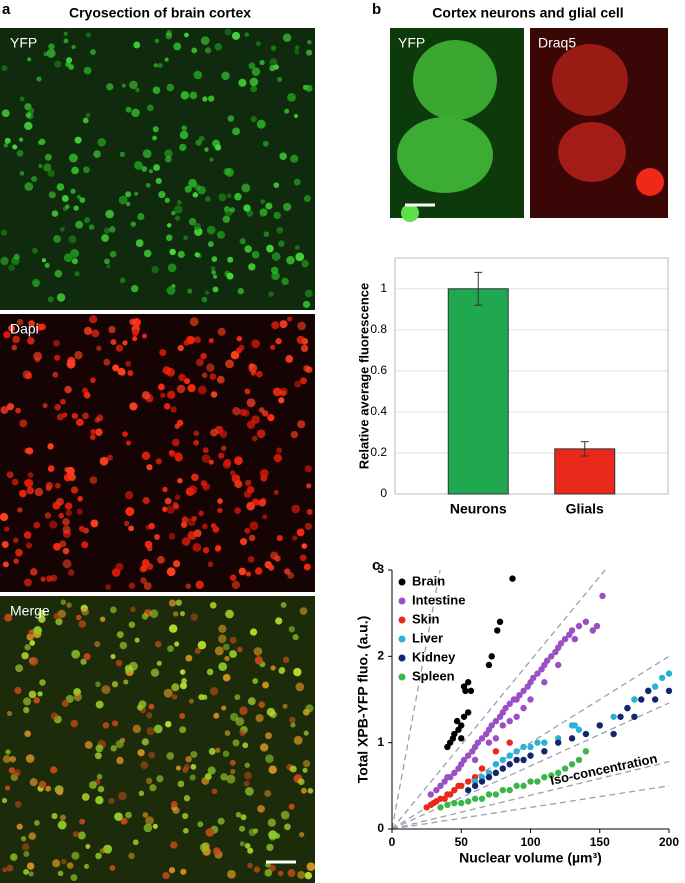 The image size is (685, 883). I want to click on panel-label: b, so click(376, 9).